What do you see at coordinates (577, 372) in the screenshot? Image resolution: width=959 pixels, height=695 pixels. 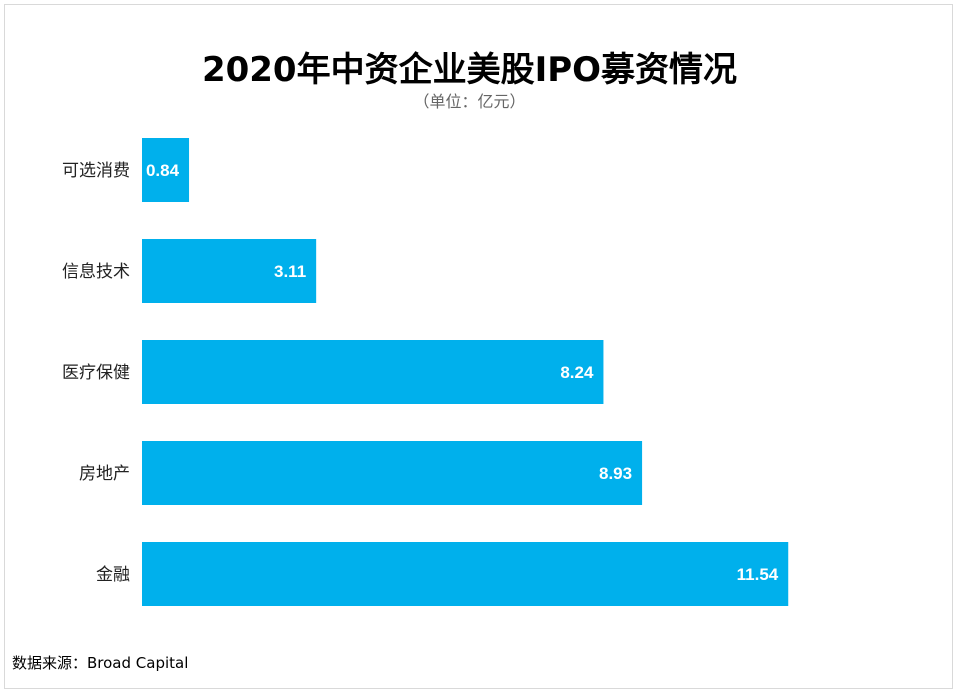 I see `value-label: 8.24` at bounding box center [577, 372].